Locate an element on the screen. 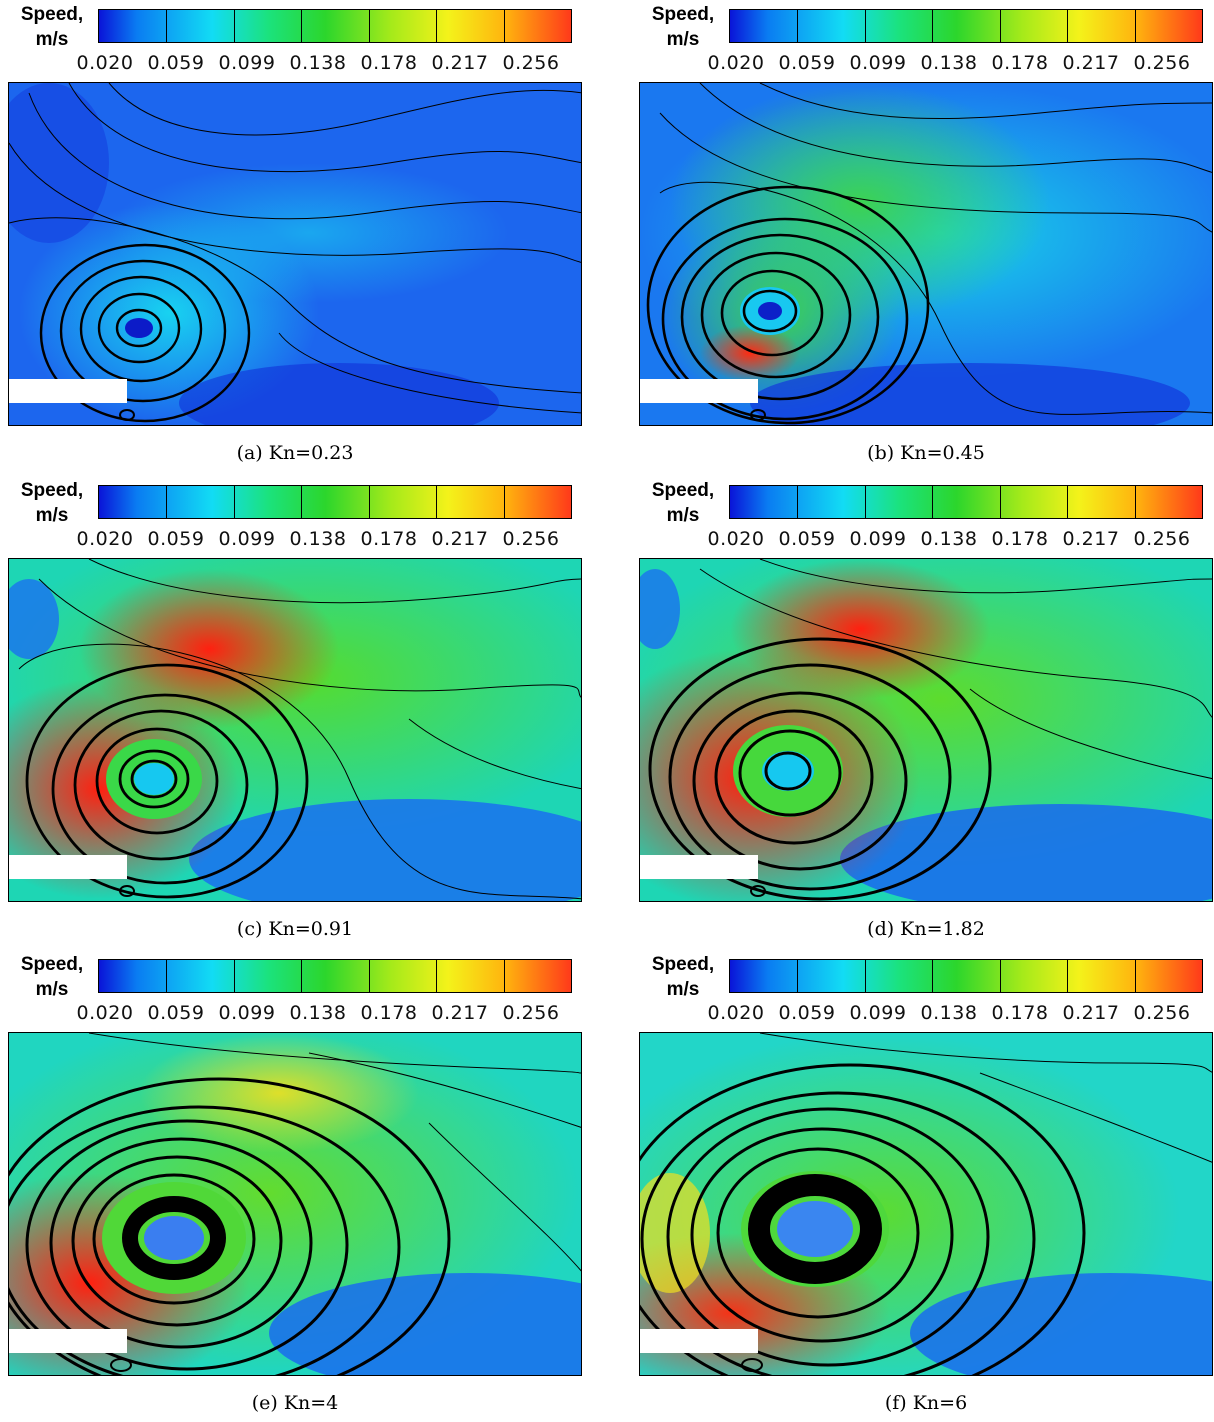 The image size is (1214, 1422). panel-caption: (c) Kn=0.91 is located at coordinates (295, 929).